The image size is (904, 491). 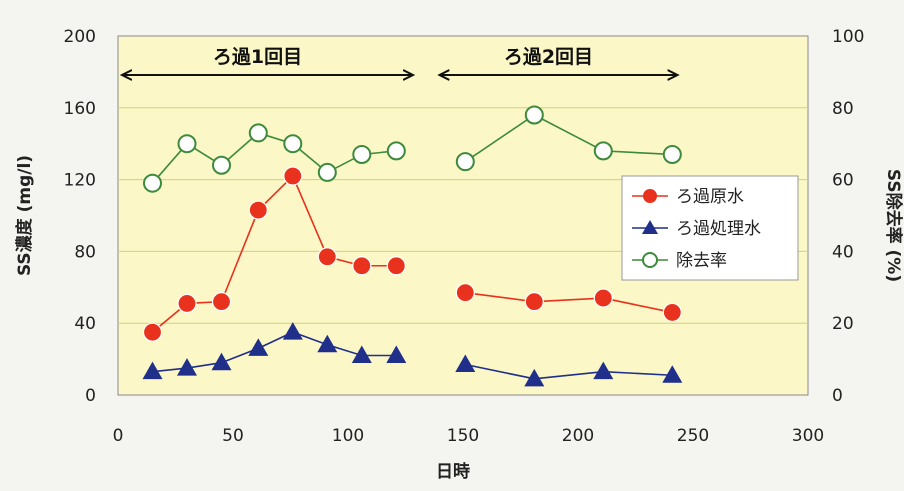 What do you see at coordinates (893, 225) in the screenshot?
I see `y2-axis-title: SS除去率 (%)` at bounding box center [893, 225].